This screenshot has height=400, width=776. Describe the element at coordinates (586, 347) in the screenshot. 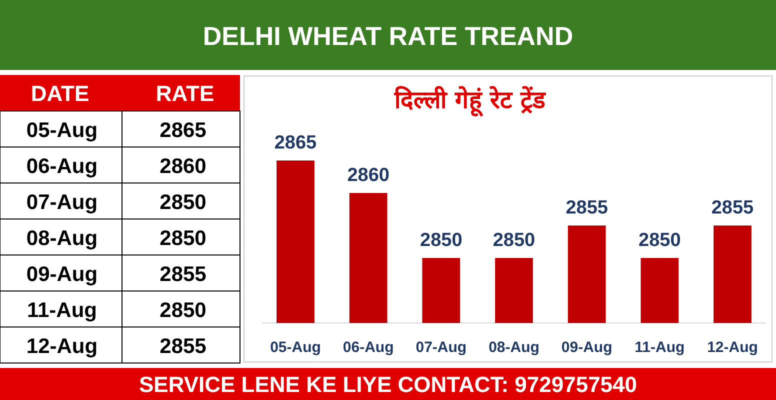

I see `x-tick-label: 09-Aug` at that location.